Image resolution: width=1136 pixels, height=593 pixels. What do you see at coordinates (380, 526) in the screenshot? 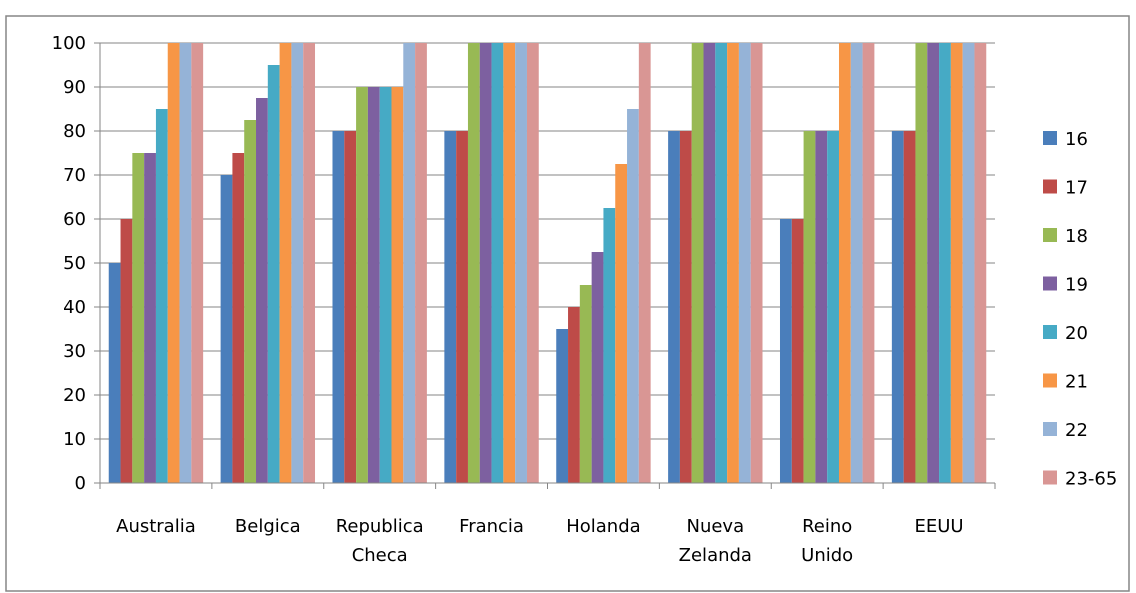
I see `x-category-label: Republica` at bounding box center [380, 526].